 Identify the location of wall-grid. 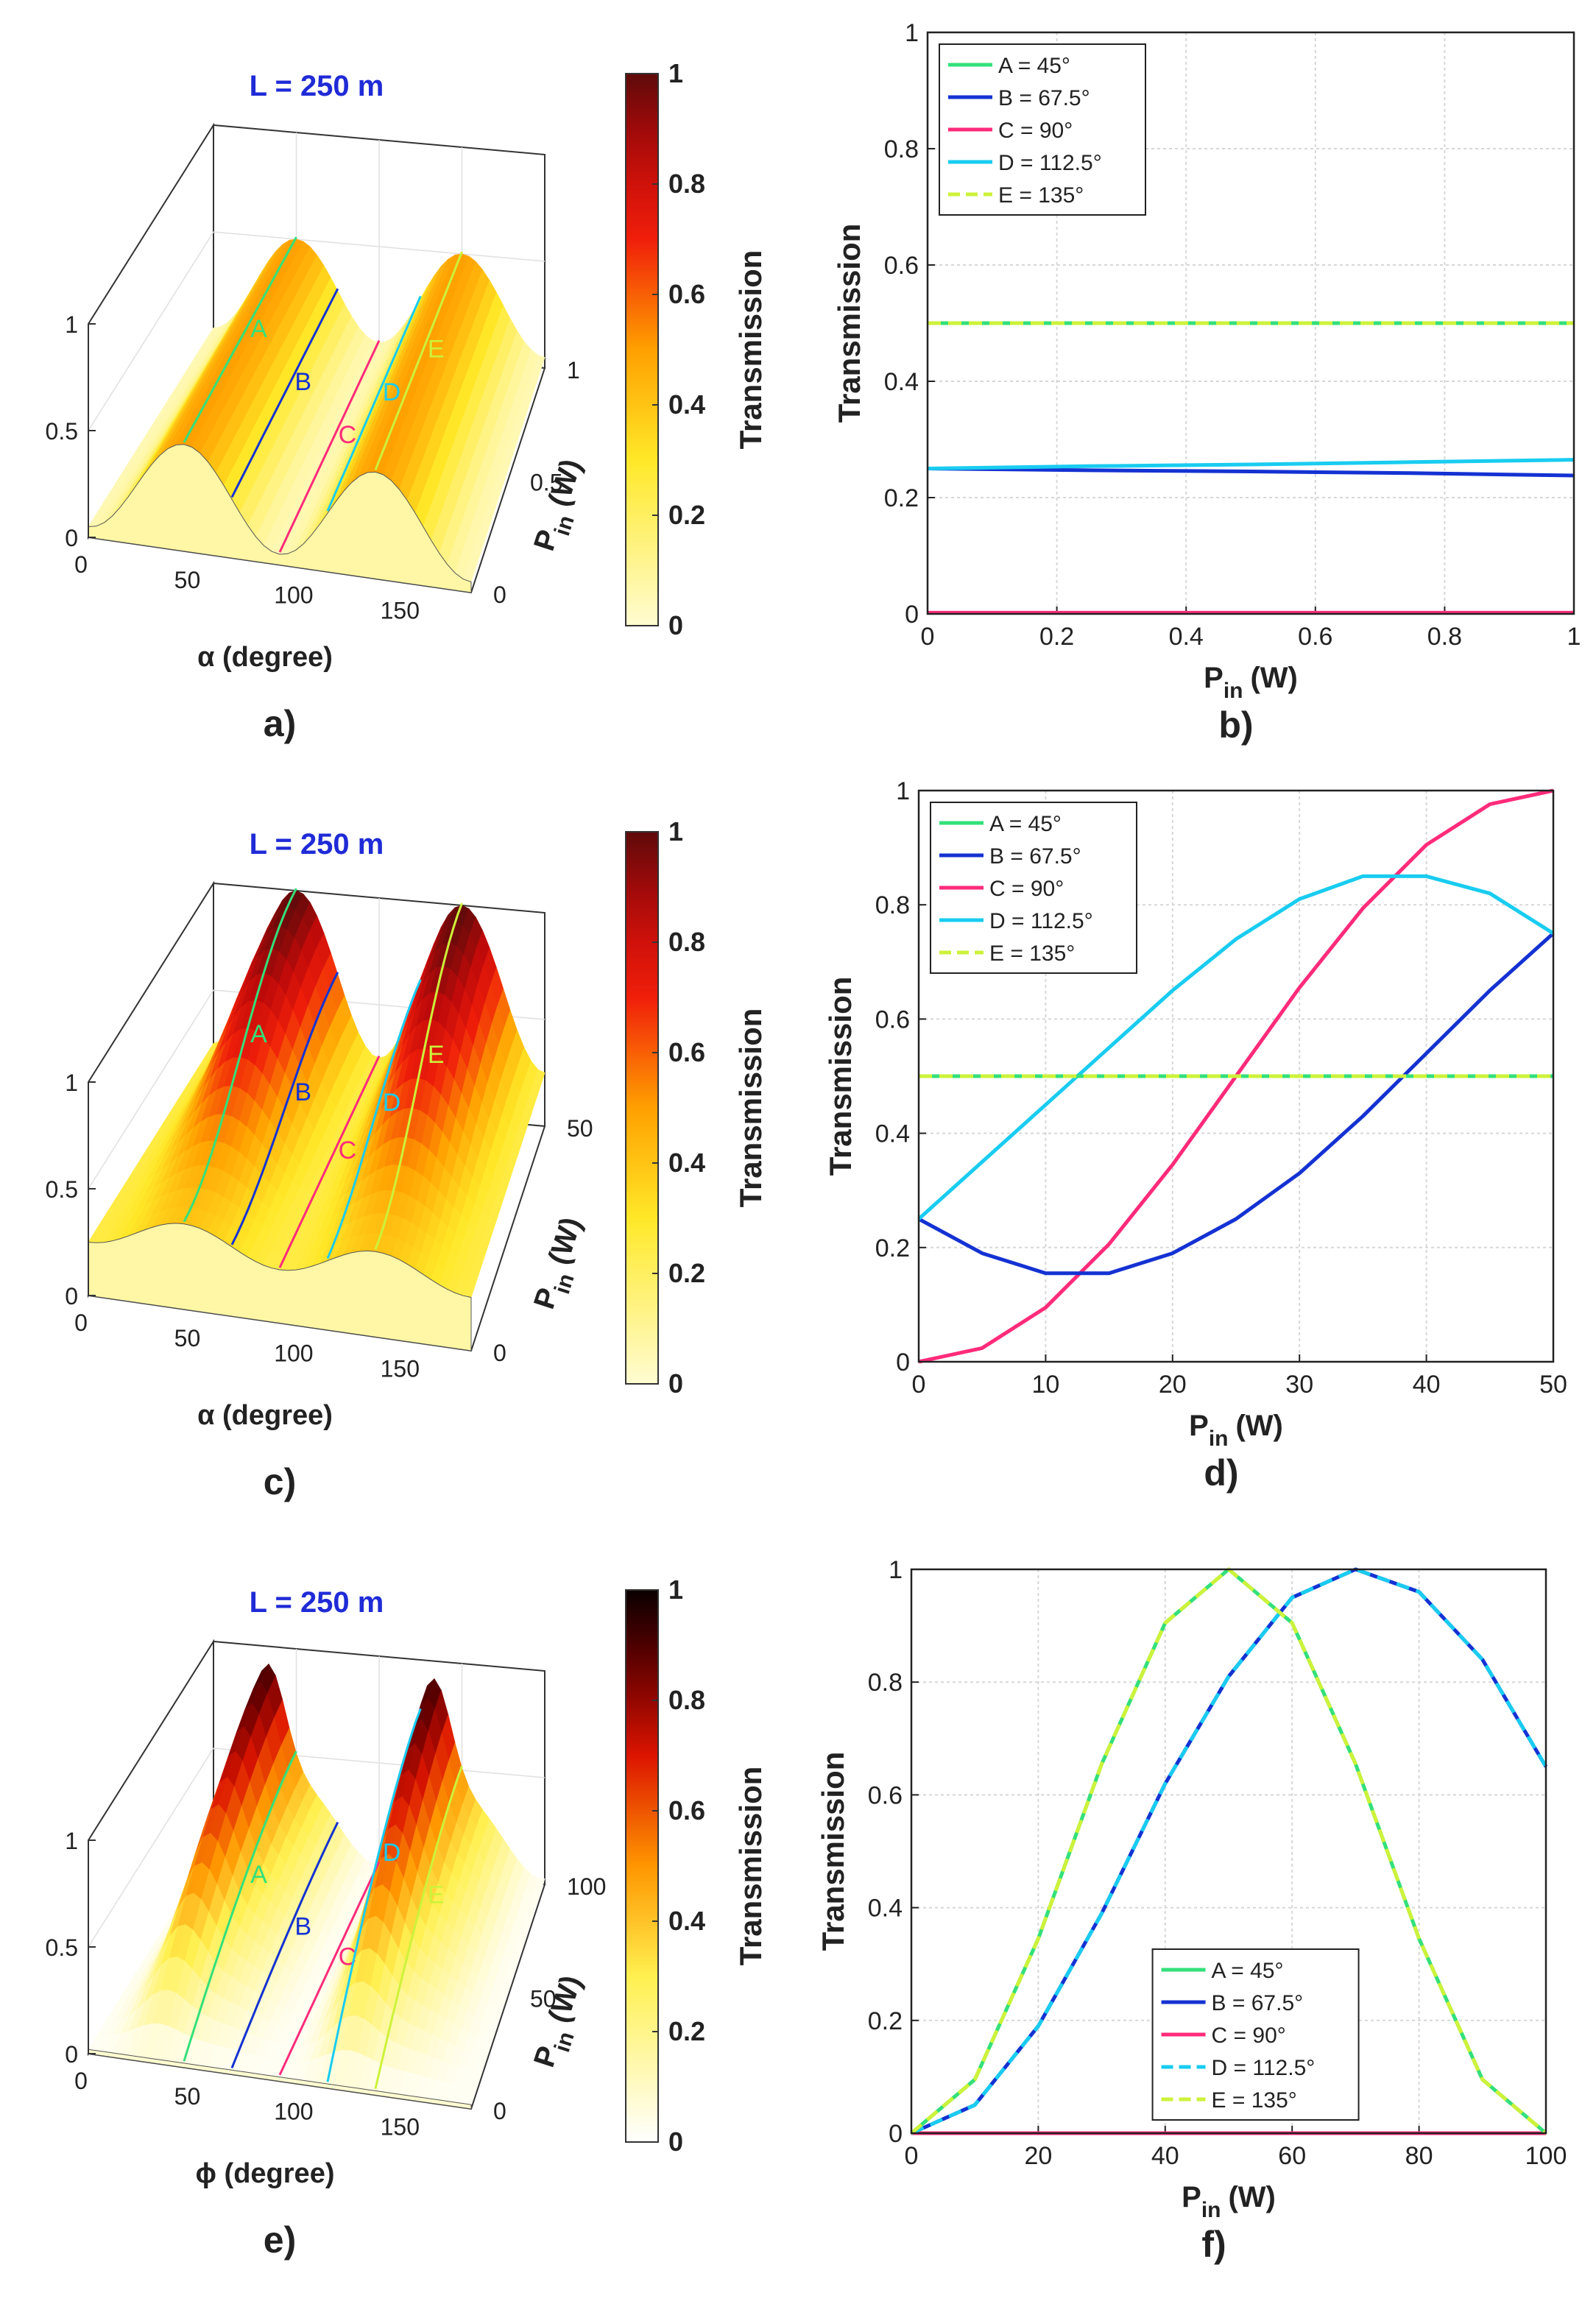
(151, 331).